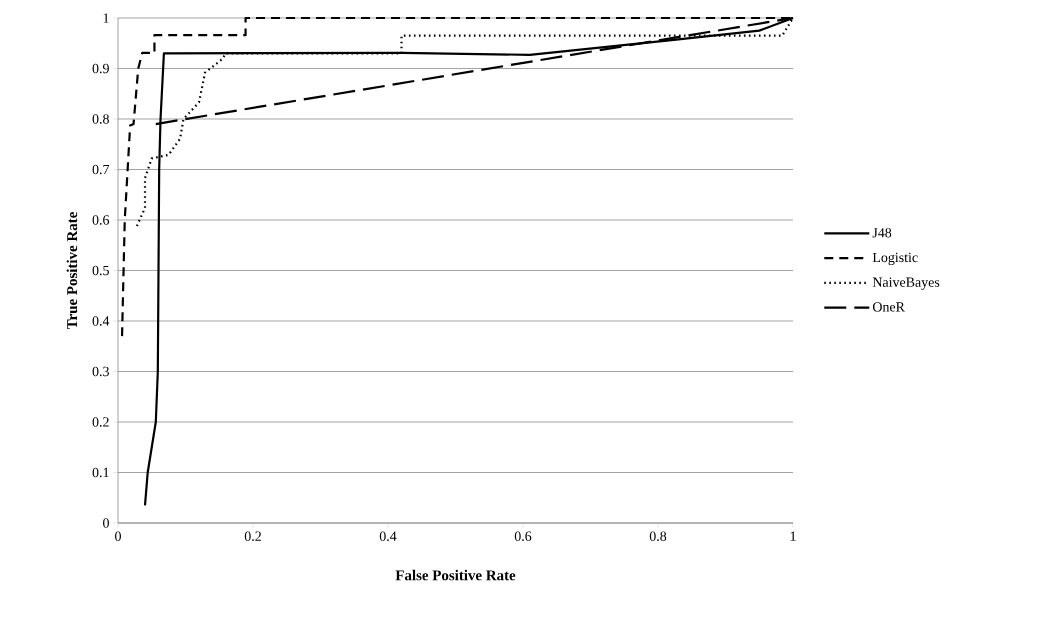  Describe the element at coordinates (523, 536) in the screenshot. I see `x-tick-label: 0.6` at that location.